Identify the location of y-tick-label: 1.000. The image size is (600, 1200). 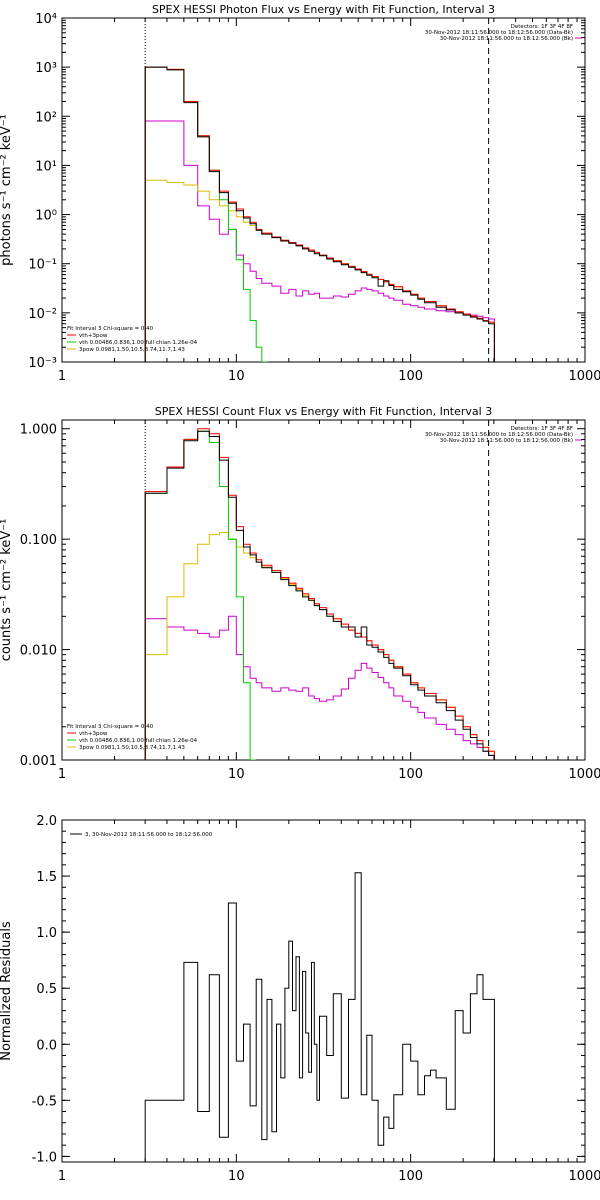
(38, 430).